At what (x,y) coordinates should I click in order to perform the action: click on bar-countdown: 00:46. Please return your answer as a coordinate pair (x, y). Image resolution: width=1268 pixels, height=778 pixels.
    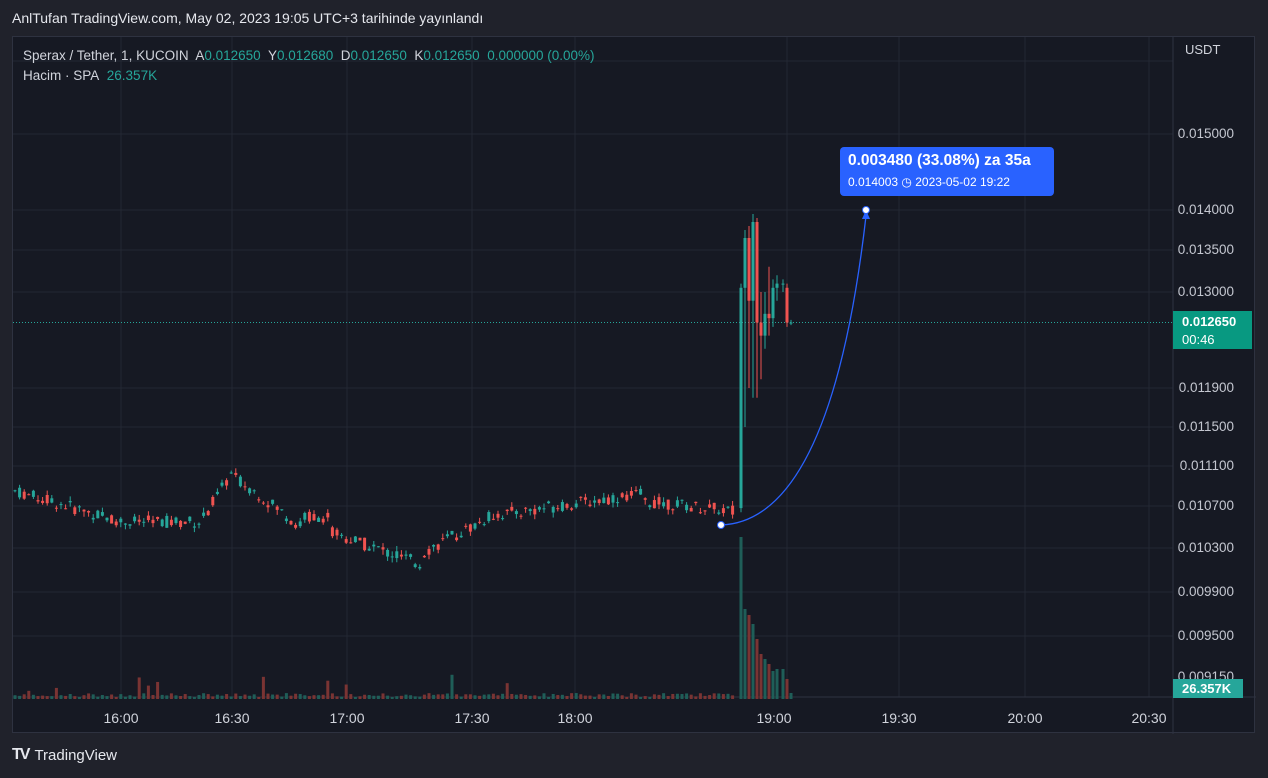
    Looking at the image, I should click on (1198, 339).